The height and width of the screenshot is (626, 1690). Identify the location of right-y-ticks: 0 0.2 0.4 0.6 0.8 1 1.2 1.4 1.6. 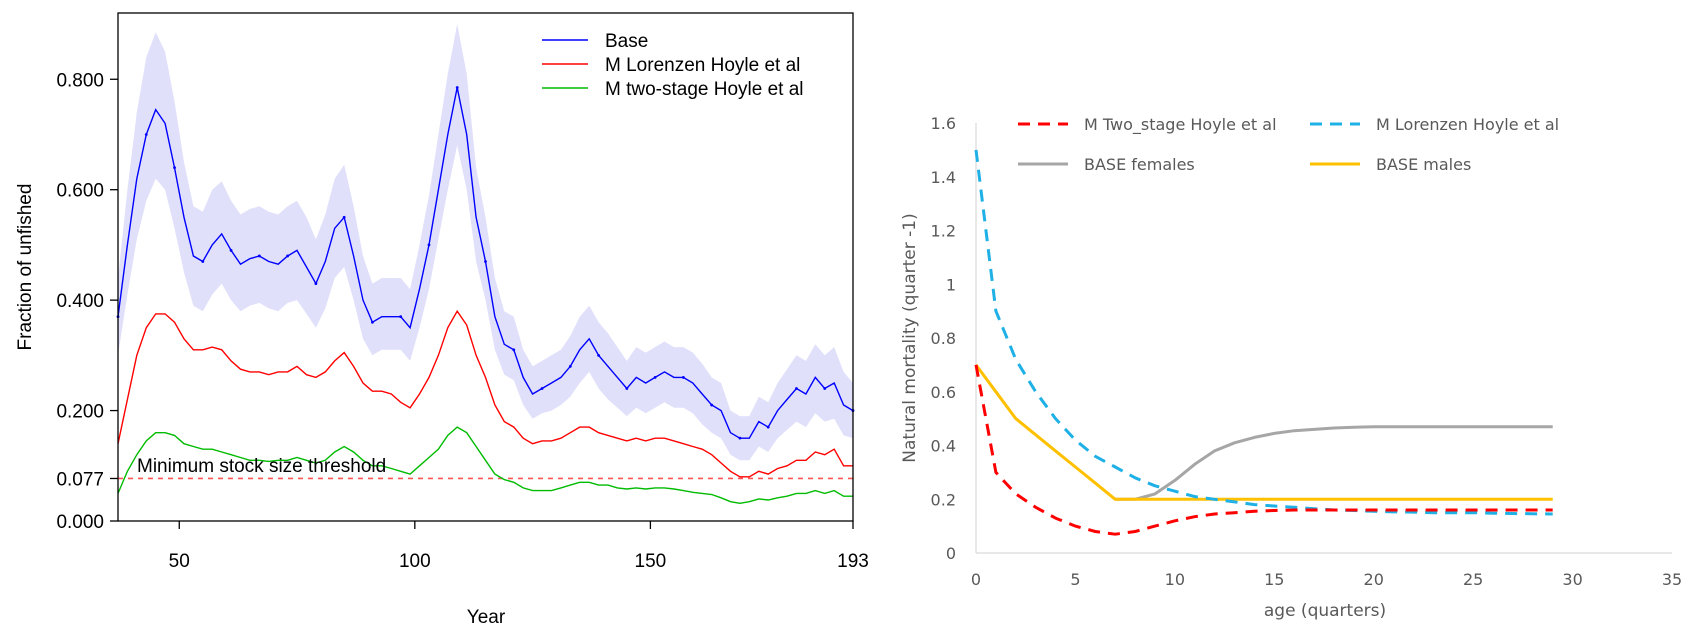
(943, 338).